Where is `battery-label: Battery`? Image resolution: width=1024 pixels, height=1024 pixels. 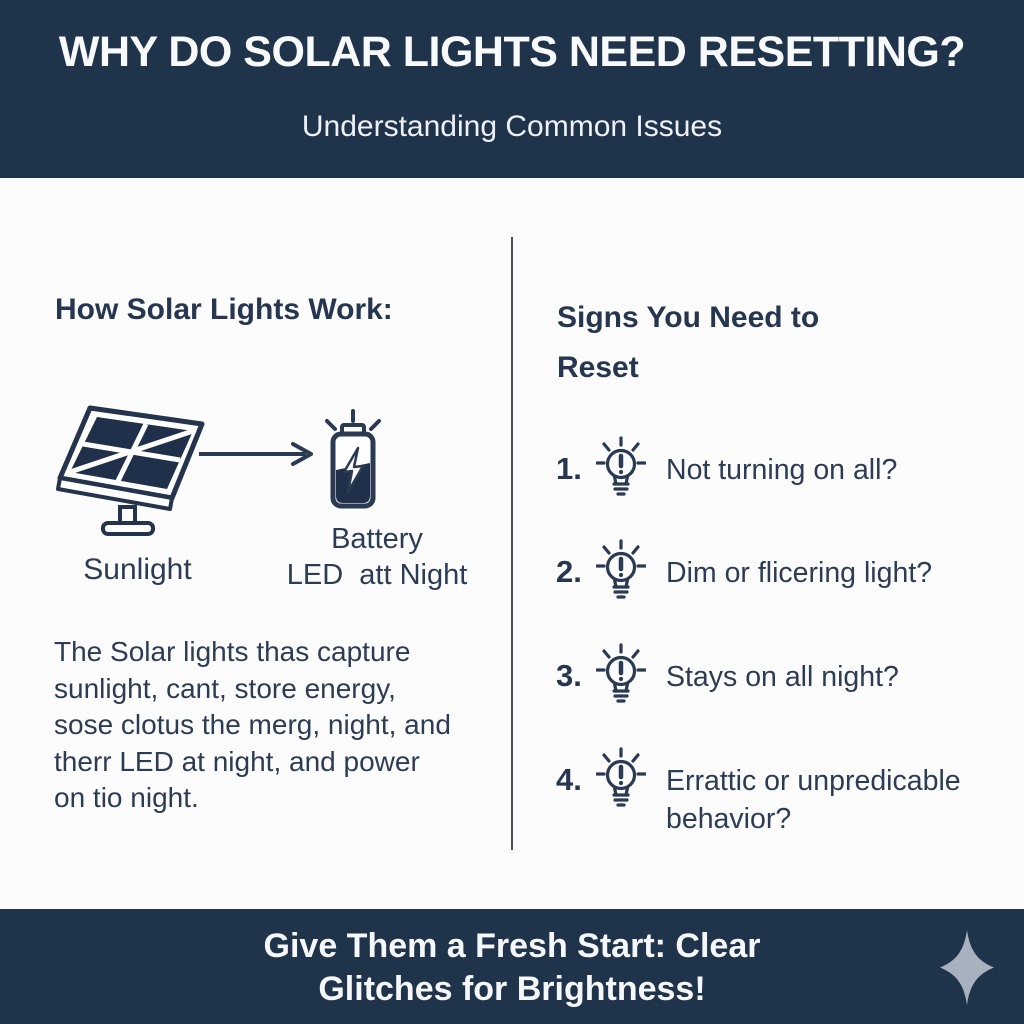
battery-label: Battery is located at coordinates (377, 539).